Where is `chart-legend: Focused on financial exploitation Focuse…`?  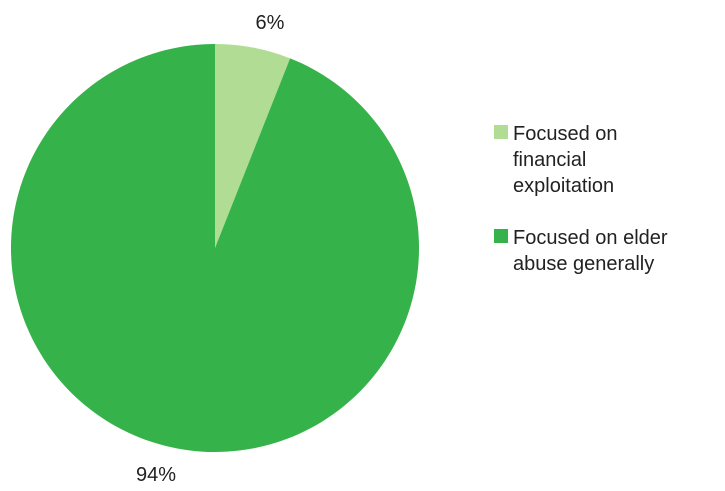 chart-legend: Focused on financial exploitation Focuse… is located at coordinates (609, 212).